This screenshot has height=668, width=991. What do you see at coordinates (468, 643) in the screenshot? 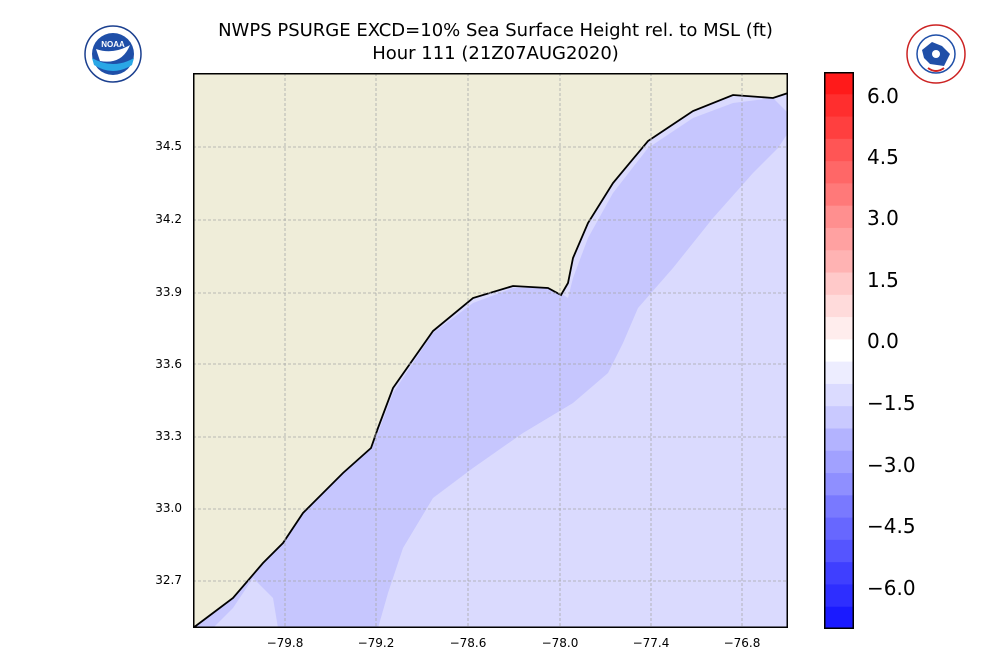
I see `x-tick-label: −78.6` at bounding box center [468, 643].